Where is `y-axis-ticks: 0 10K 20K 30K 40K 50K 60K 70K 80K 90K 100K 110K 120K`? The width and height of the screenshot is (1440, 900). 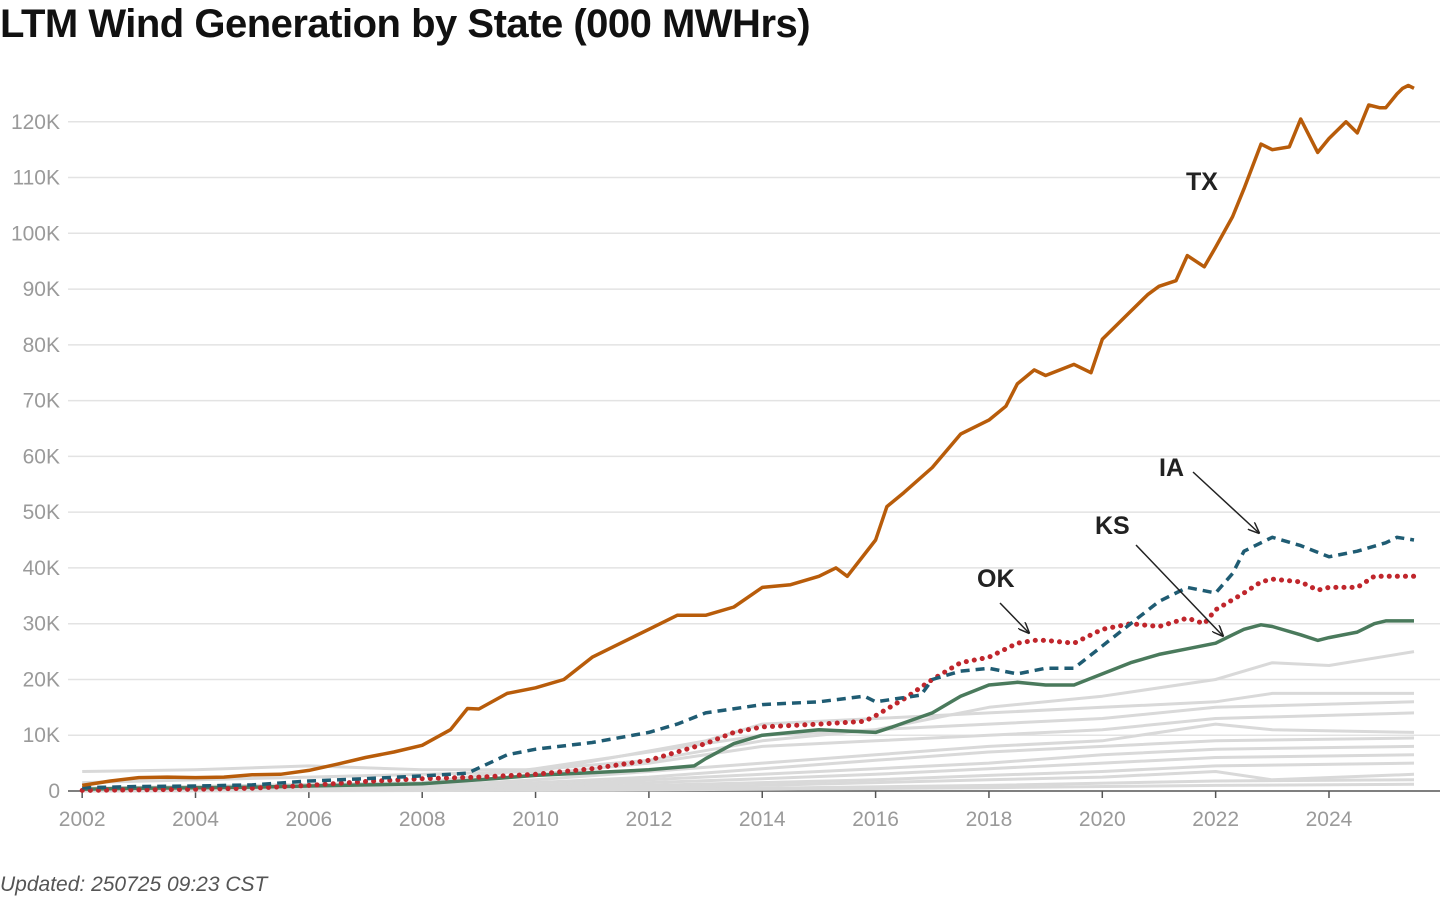 y-axis-ticks: 0 10K 20K 30K 40K 50K 60K 70K 80K 90K 100K 110K 120K is located at coordinates (35, 457).